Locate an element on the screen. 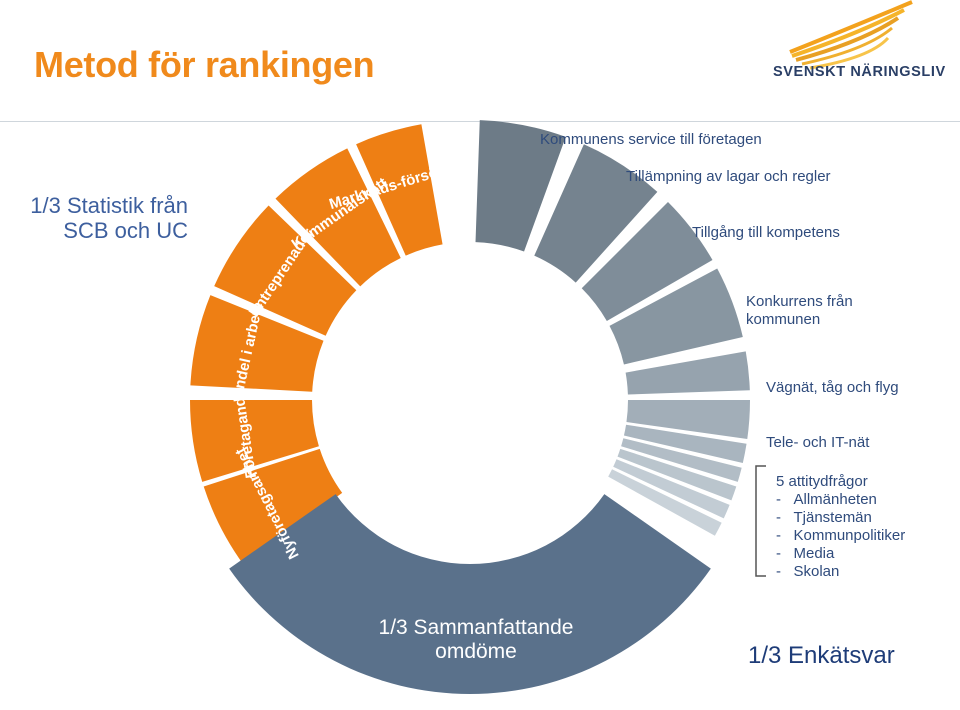 Image resolution: width=960 pixels, height=710 pixels. label-lagar: Tillämpning av lagar och regler is located at coordinates (728, 176).